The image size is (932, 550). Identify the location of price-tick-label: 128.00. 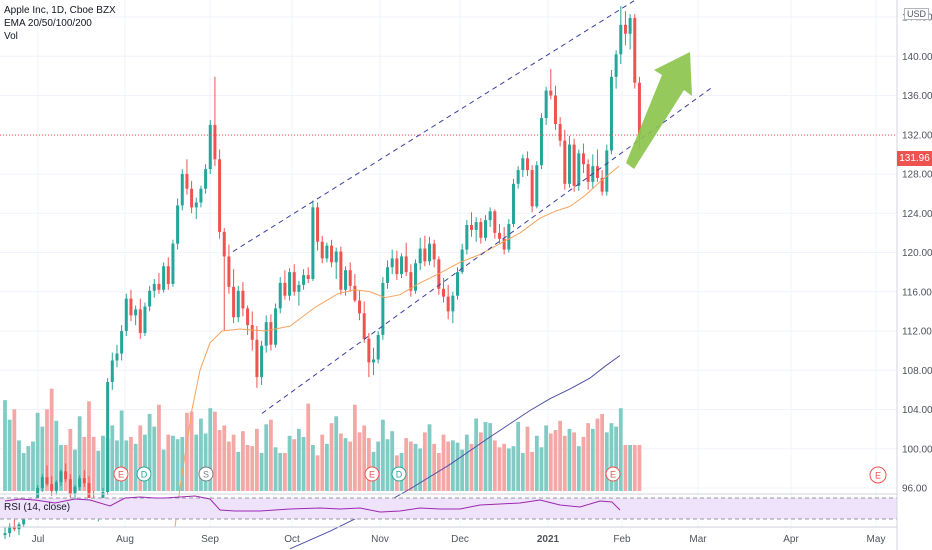
(917, 175).